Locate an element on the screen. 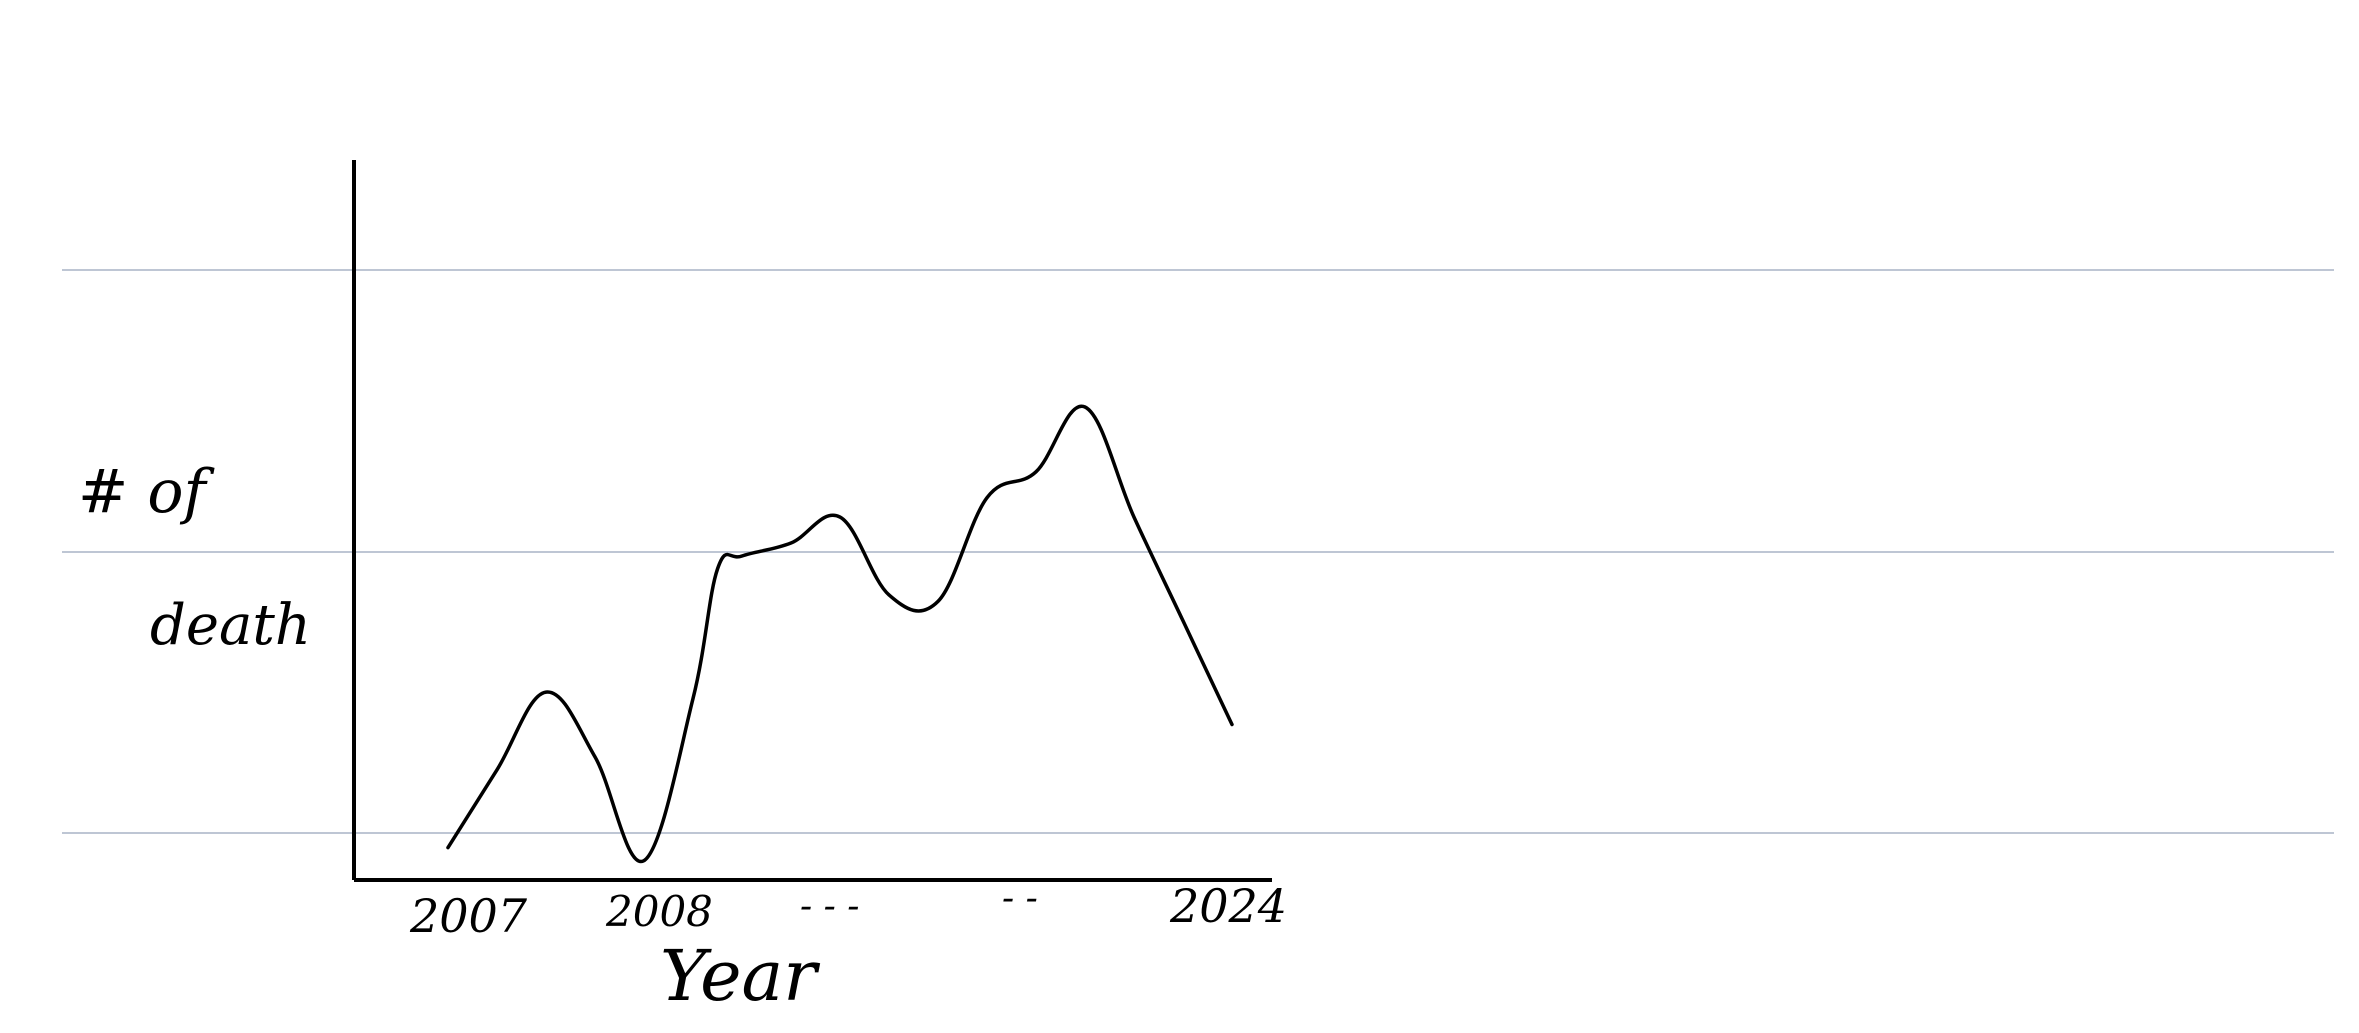 This screenshot has width=2359, height=1033. data-line-group is located at coordinates (840, 634).